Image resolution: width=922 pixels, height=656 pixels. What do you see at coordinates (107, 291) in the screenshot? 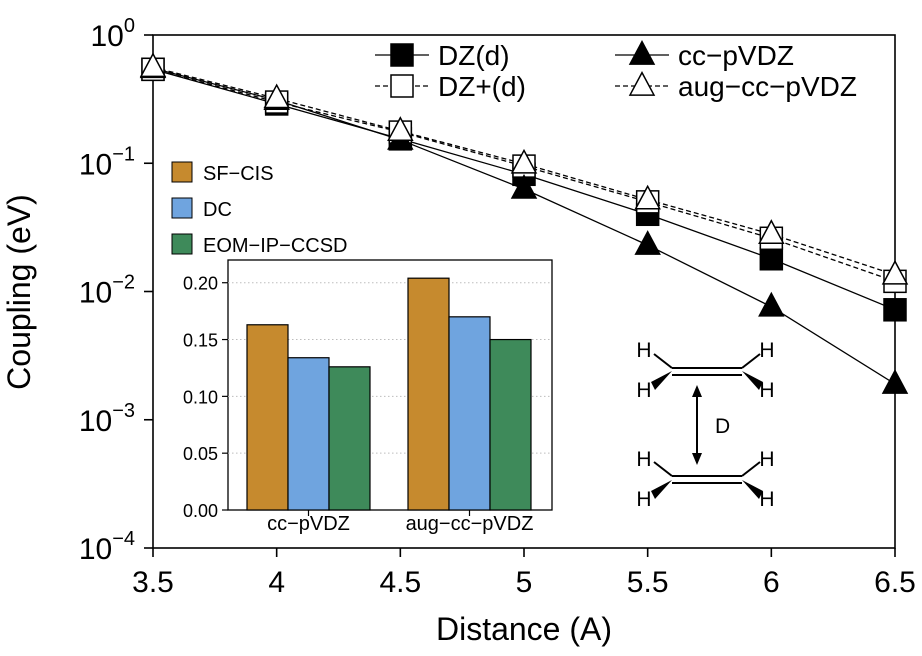
I see `y-tick-label: 10⁻²` at bounding box center [107, 291].